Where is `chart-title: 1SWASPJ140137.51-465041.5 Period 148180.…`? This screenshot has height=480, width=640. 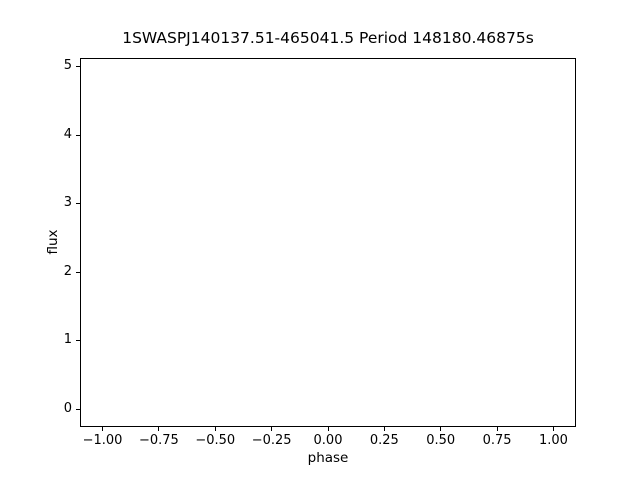 chart-title: 1SWASPJ140137.51-465041.5 Period 148180.… is located at coordinates (328, 38).